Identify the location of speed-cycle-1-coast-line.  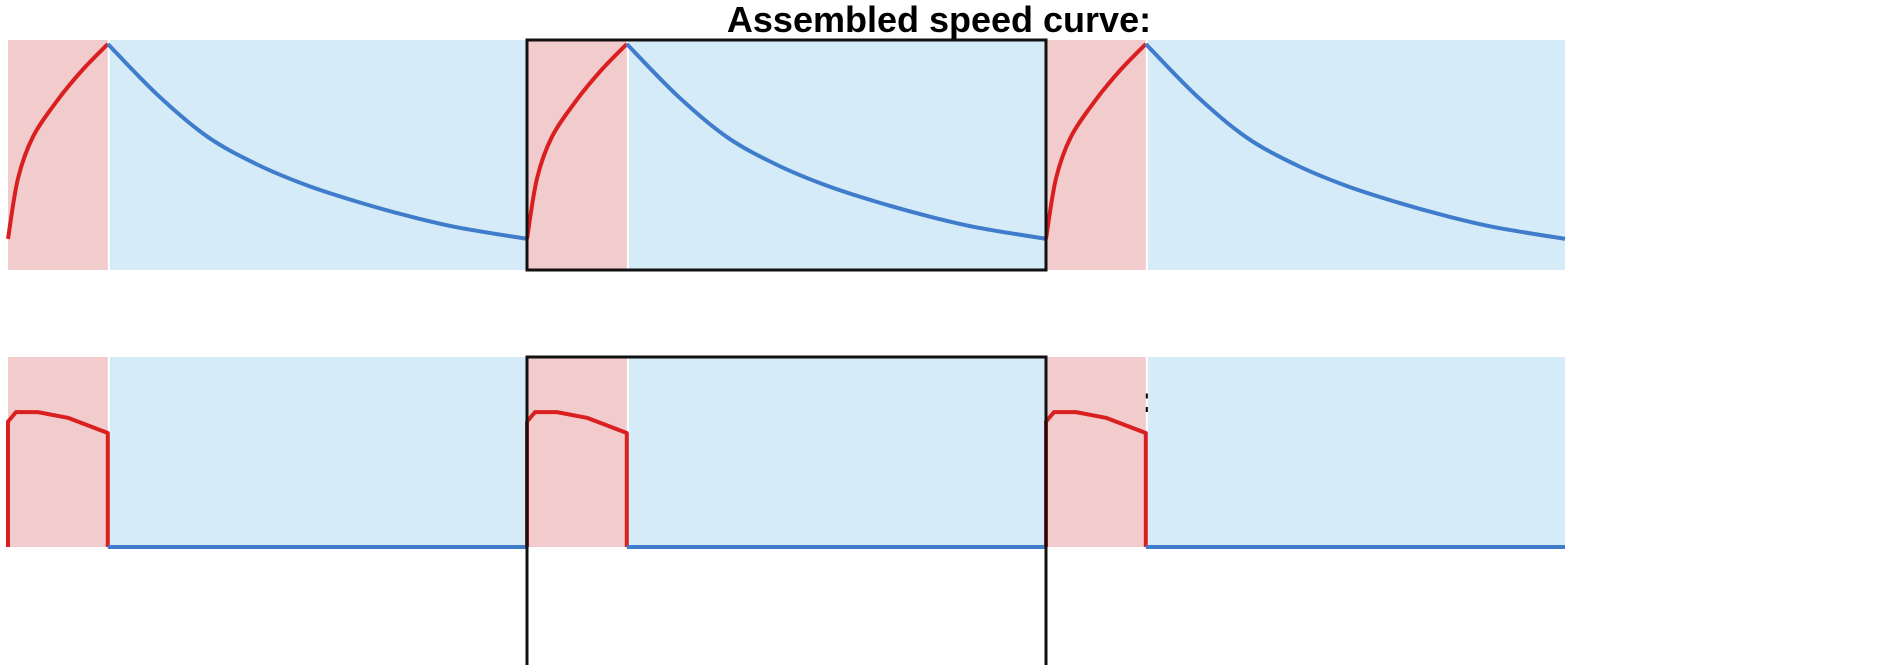
(317, 141).